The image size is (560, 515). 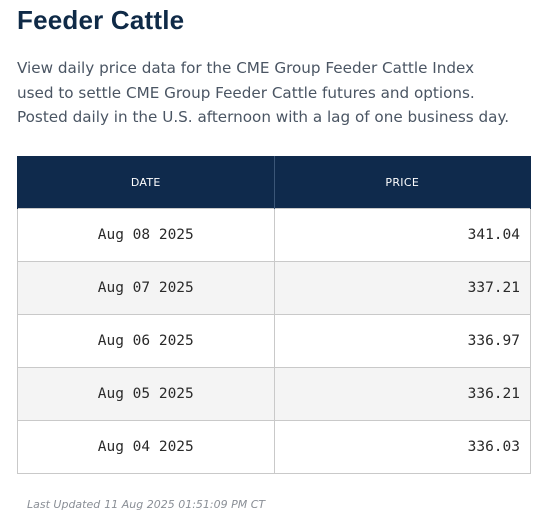 What do you see at coordinates (146, 288) in the screenshot?
I see `date-cell: Aug 07 2025` at bounding box center [146, 288].